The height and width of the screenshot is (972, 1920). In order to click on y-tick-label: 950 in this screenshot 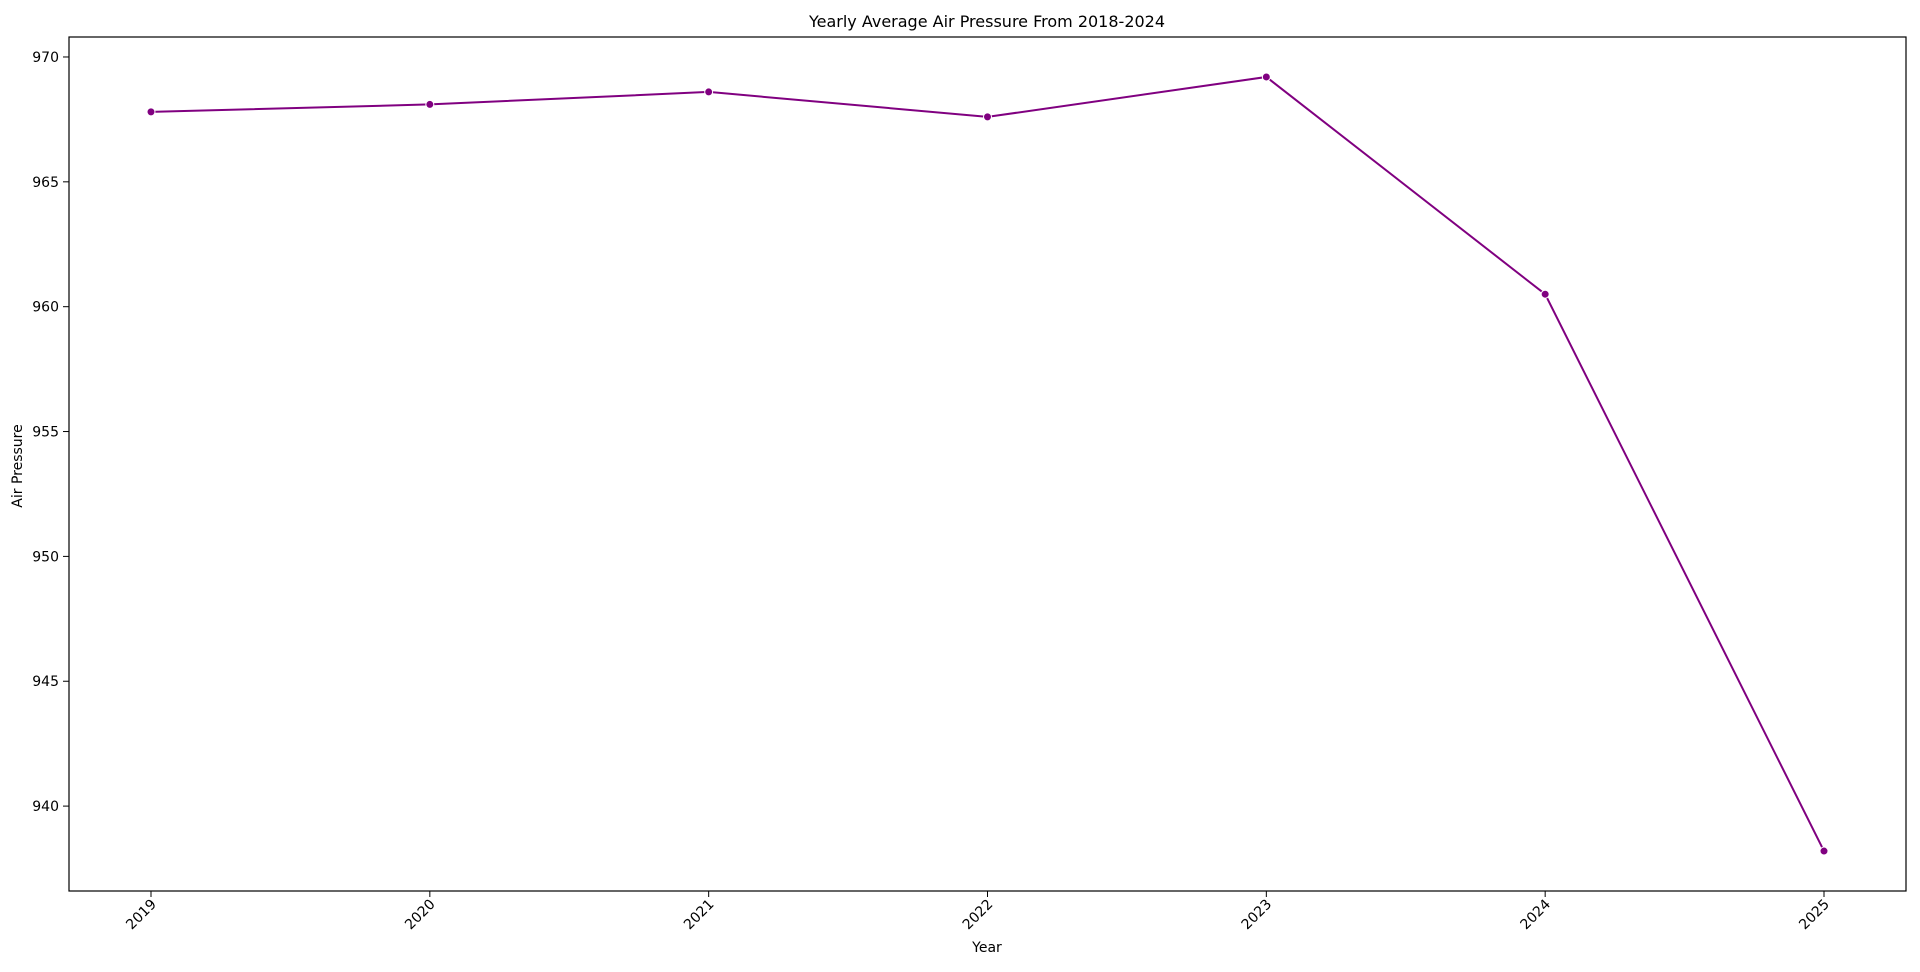, I will do `click(45, 557)`.